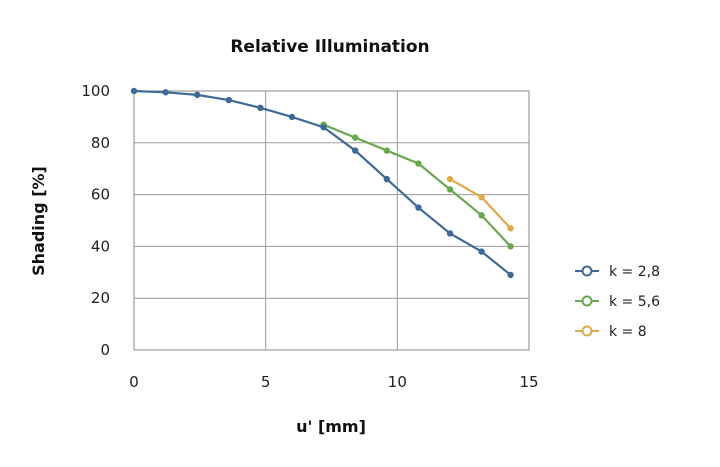 This screenshot has width=720, height=467. Describe the element at coordinates (634, 302) in the screenshot. I see `legend-label: k = 5,6` at that location.